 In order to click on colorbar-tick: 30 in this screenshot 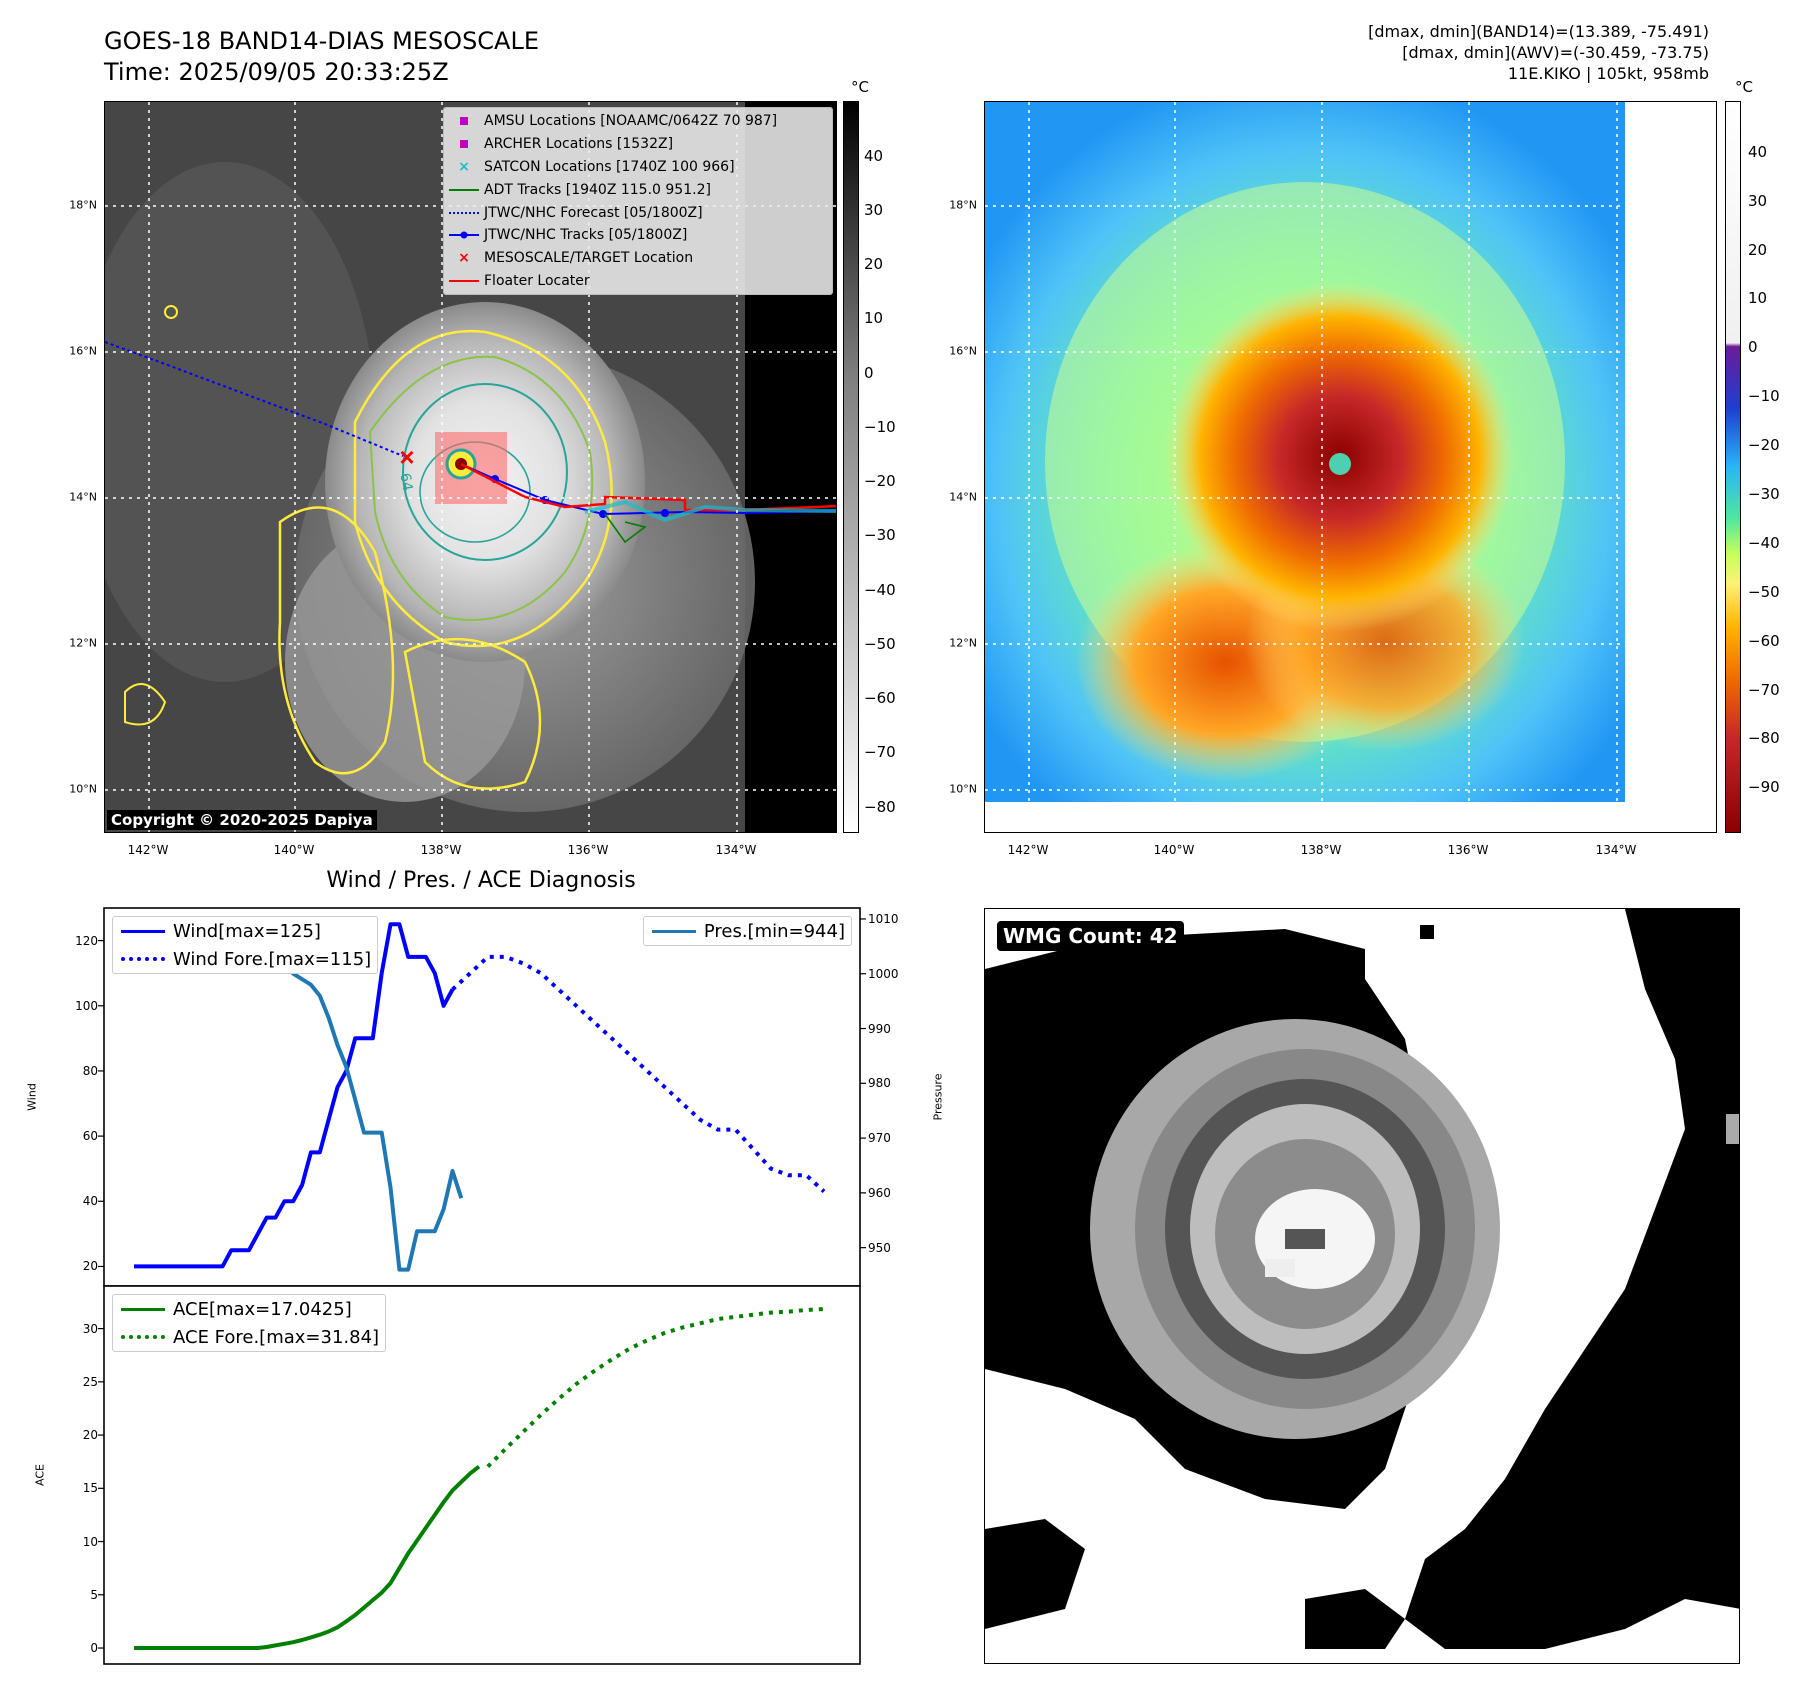, I will do `click(874, 210)`.